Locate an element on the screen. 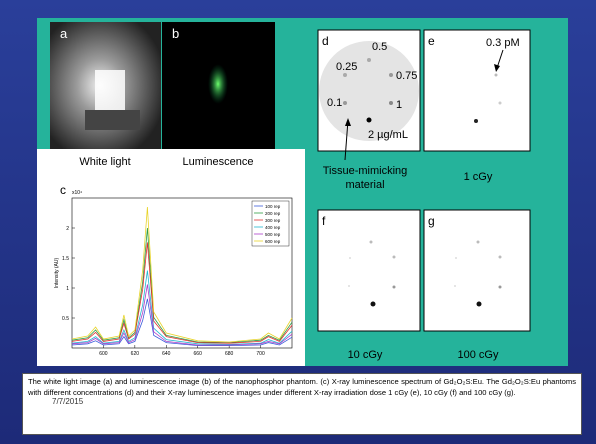 The image size is (596, 444). footer-date: 7/7/2015 is located at coordinates (68, 401).